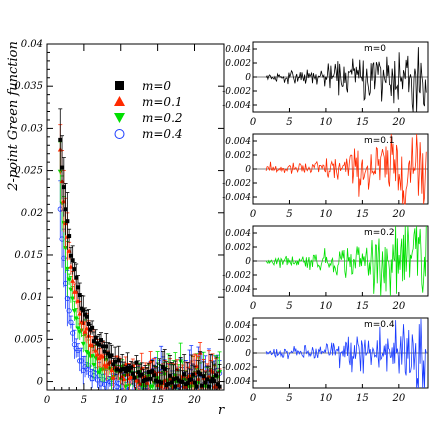 The image size is (433, 433). Describe the element at coordinates (221, 410) in the screenshot. I see `main-x-axis-title: r` at that location.